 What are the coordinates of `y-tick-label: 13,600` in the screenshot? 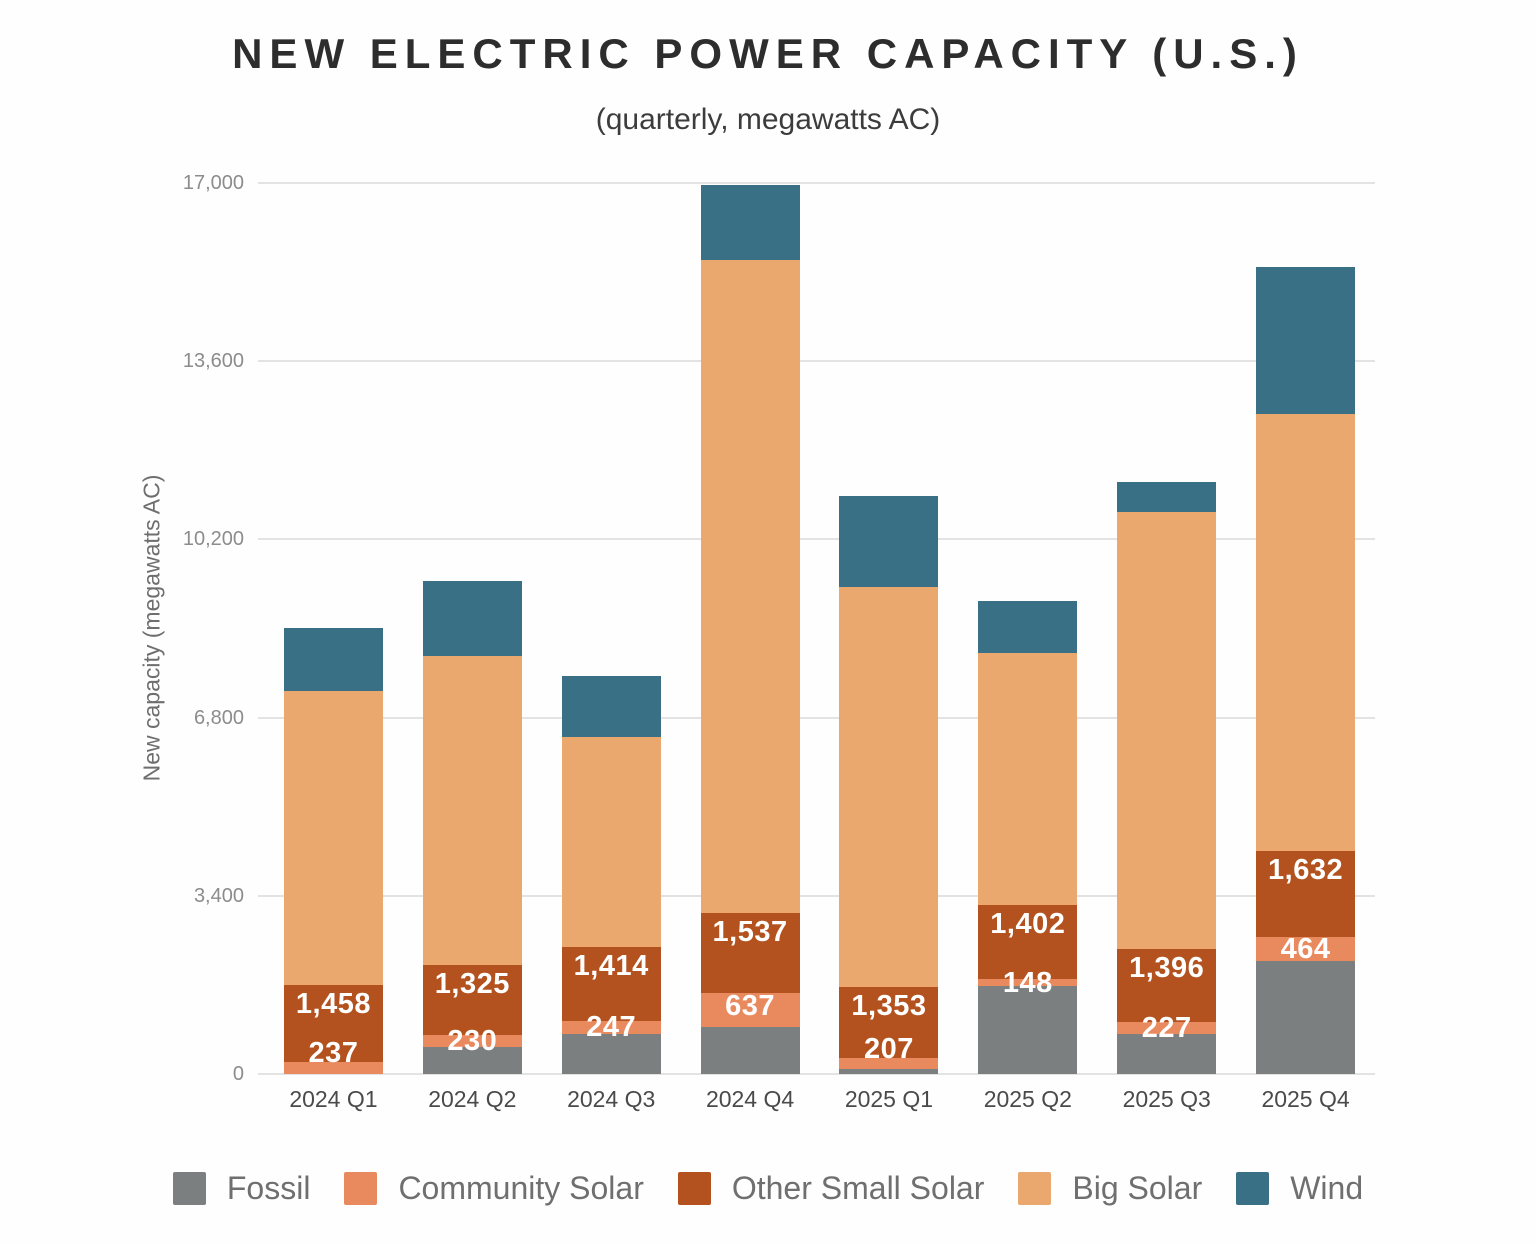 It's located at (213, 361).